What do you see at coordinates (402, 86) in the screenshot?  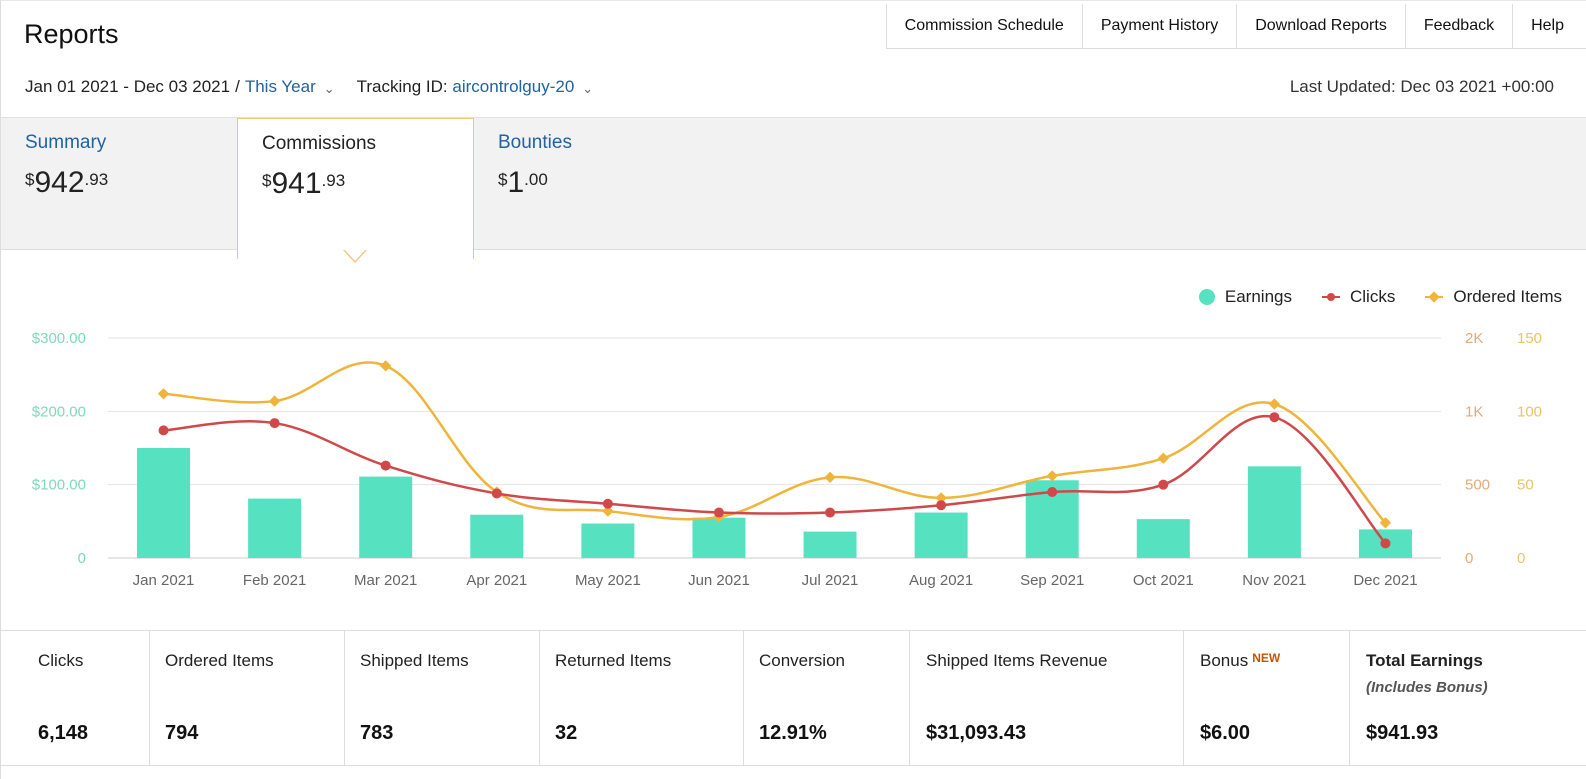 I see `tracking-label: Tracking ID:` at bounding box center [402, 86].